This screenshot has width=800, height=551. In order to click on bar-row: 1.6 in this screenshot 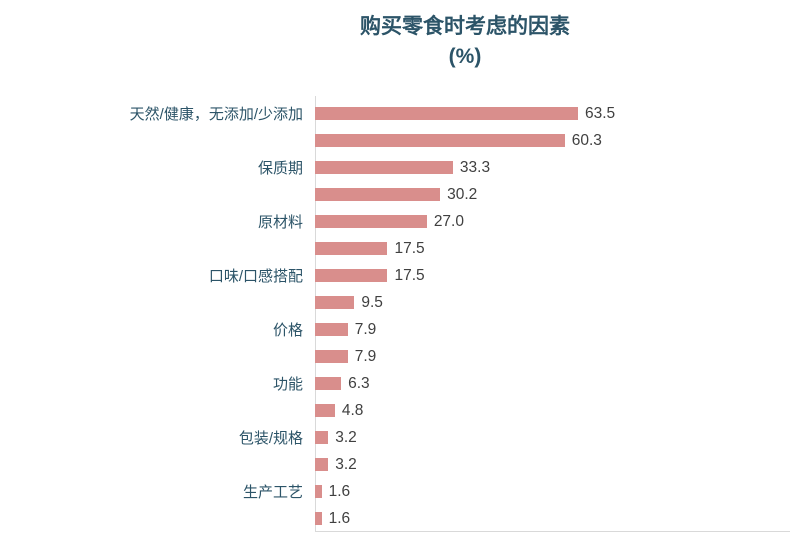, I will do `click(400, 518)`.